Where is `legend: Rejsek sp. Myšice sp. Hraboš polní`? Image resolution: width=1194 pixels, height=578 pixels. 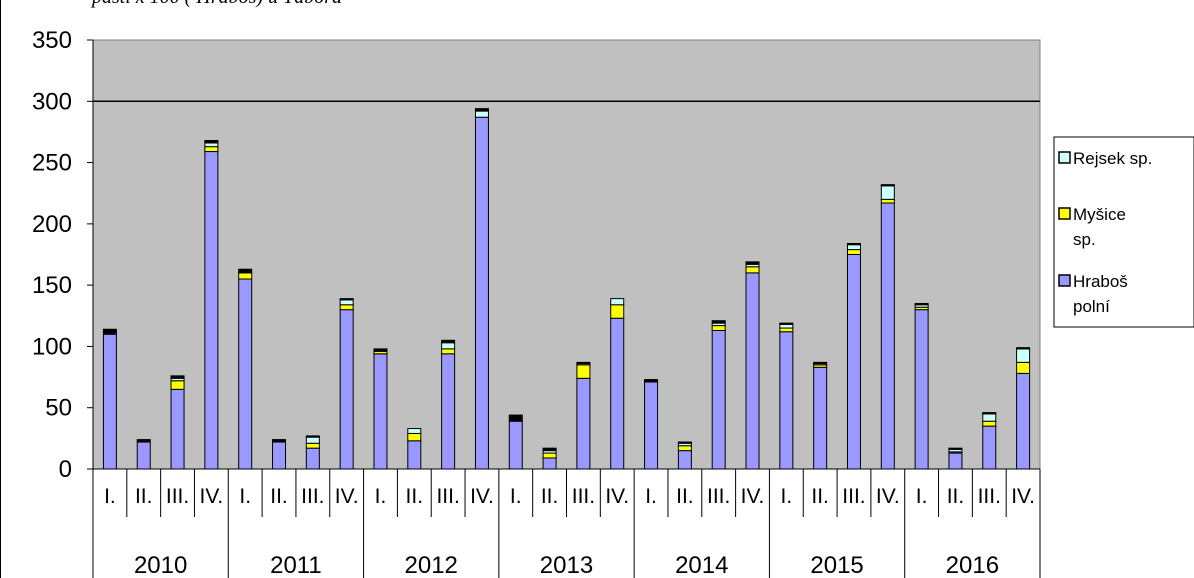
legend: Rejsek sp. Myšice sp. Hraboš polní is located at coordinates (1123, 232).